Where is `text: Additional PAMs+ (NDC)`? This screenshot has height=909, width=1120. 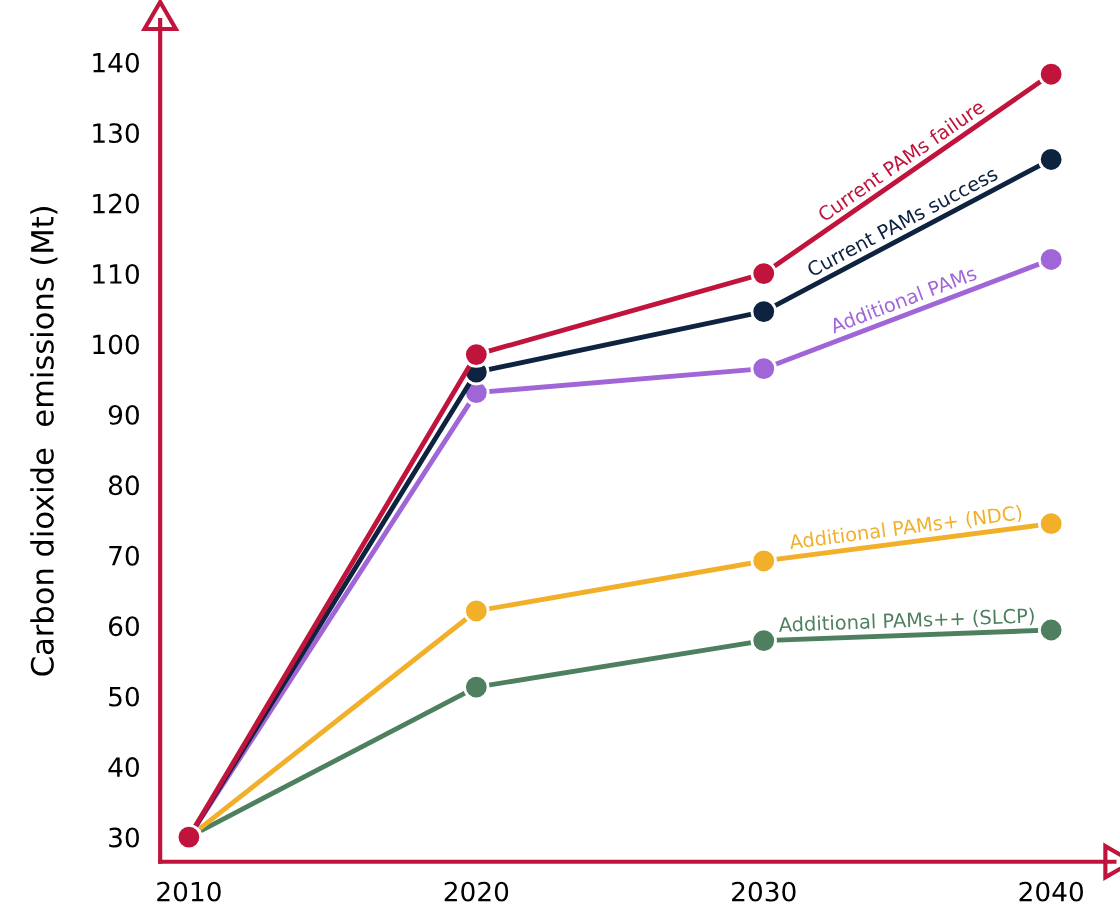 text: Additional PAMs+ (NDC) is located at coordinates (905, 528).